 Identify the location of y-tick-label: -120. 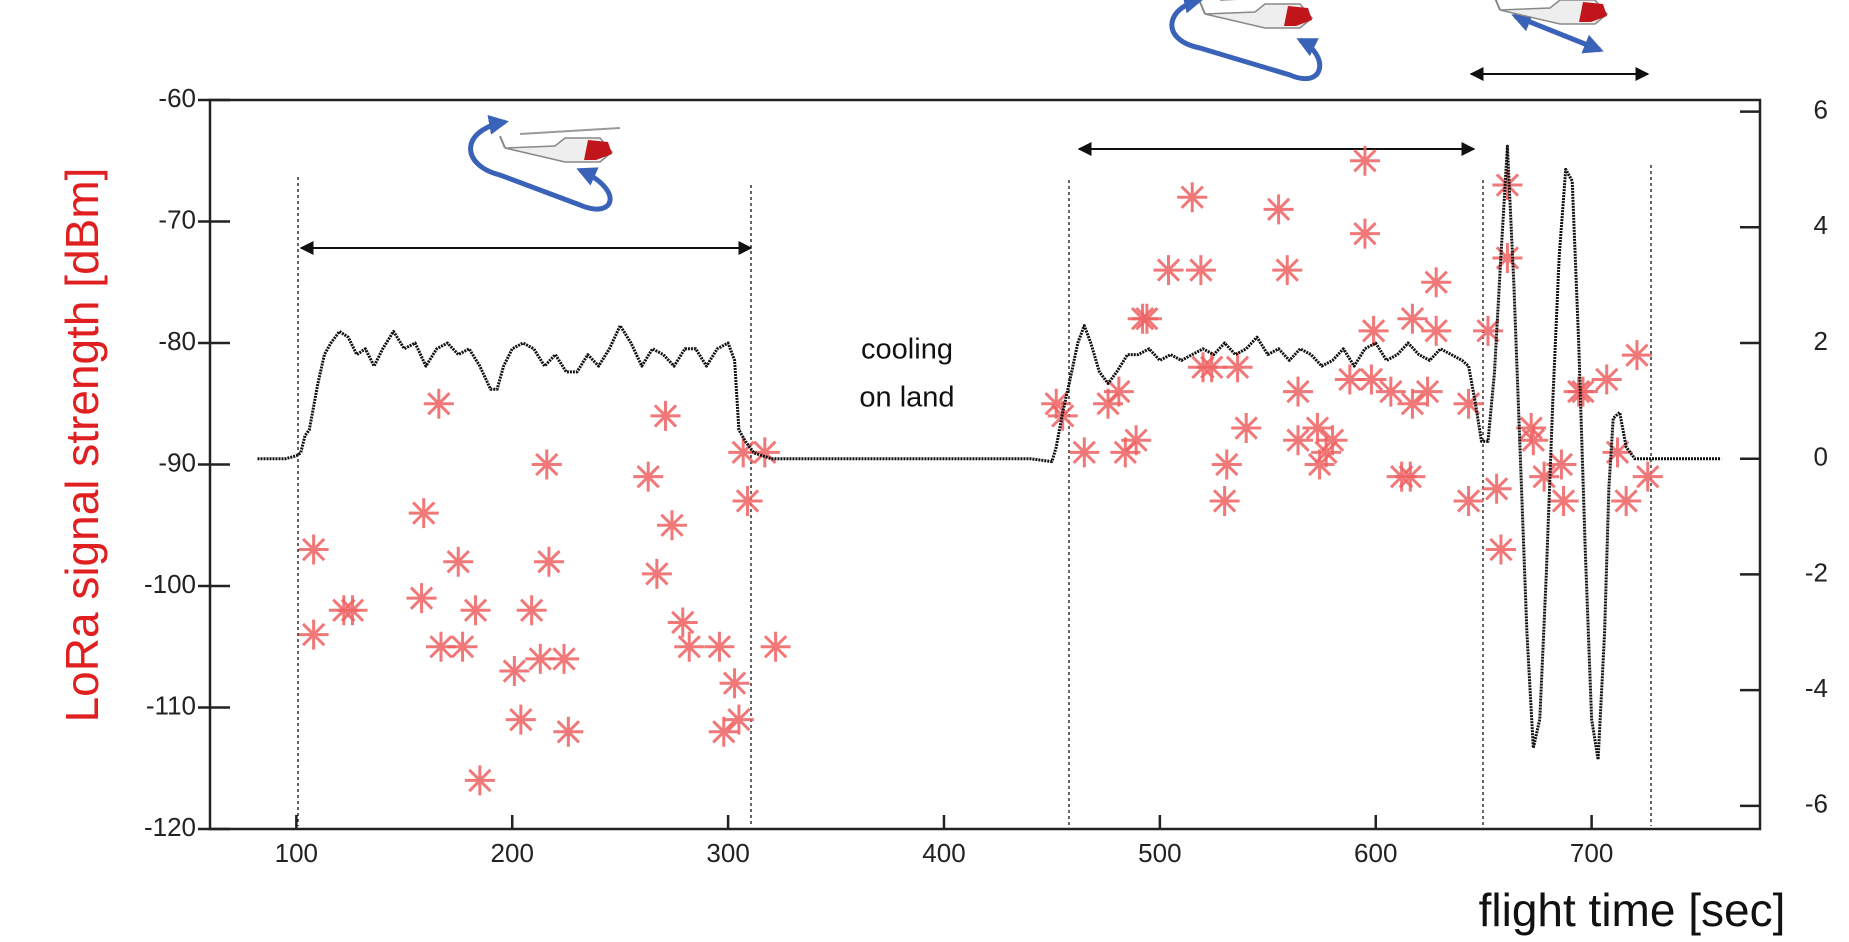
(170, 827).